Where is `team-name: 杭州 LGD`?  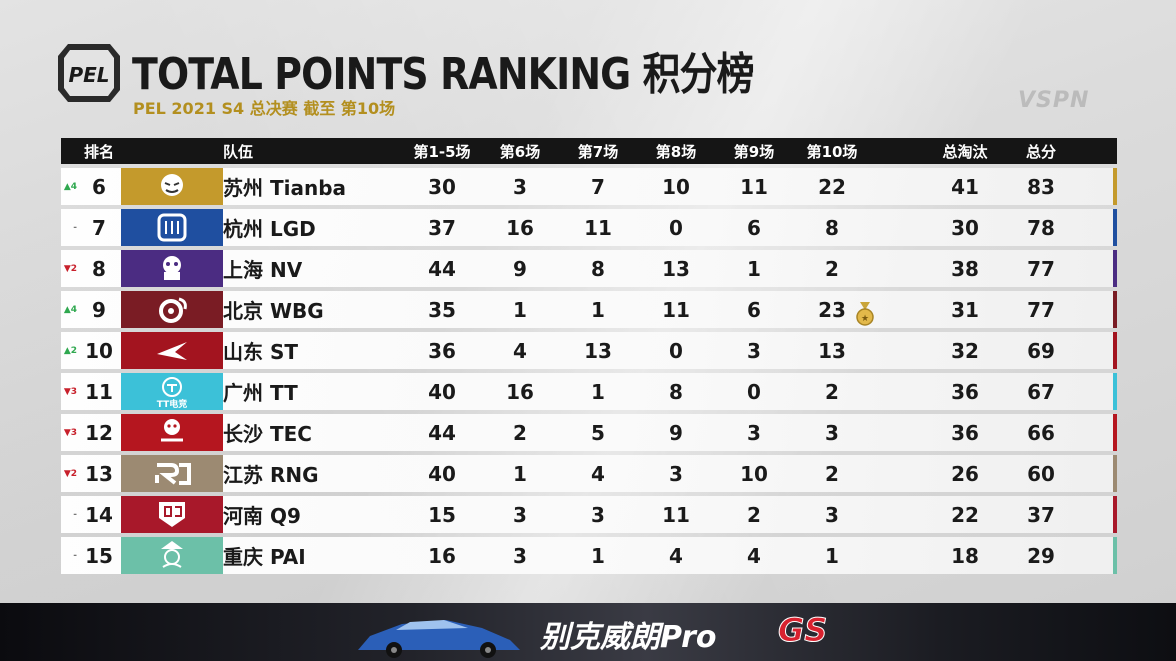
team-name: 杭州 LGD is located at coordinates (269, 229).